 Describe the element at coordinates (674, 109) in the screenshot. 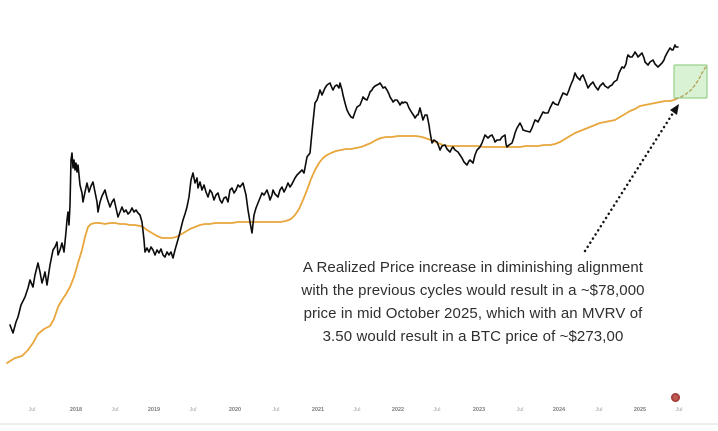

I see `trend-arrow-head` at that location.